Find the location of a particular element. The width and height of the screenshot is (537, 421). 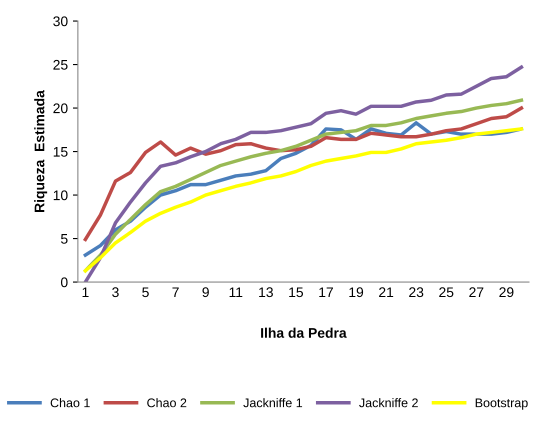

y-tick-label: 5 is located at coordinates (64, 239).